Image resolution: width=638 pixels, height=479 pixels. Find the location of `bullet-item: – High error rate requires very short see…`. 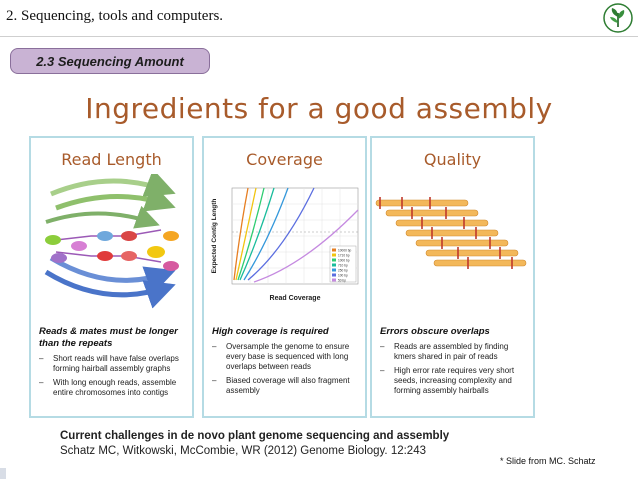

bullet-item: – High error rate requires very short see… is located at coordinates (447, 380).